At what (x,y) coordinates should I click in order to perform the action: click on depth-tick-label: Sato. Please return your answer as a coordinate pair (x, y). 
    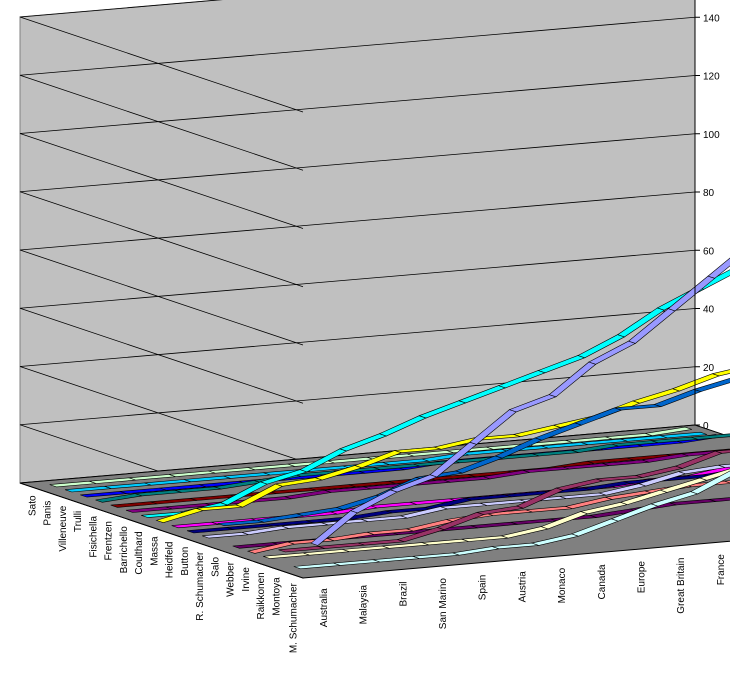
    Looking at the image, I should click on (32, 505).